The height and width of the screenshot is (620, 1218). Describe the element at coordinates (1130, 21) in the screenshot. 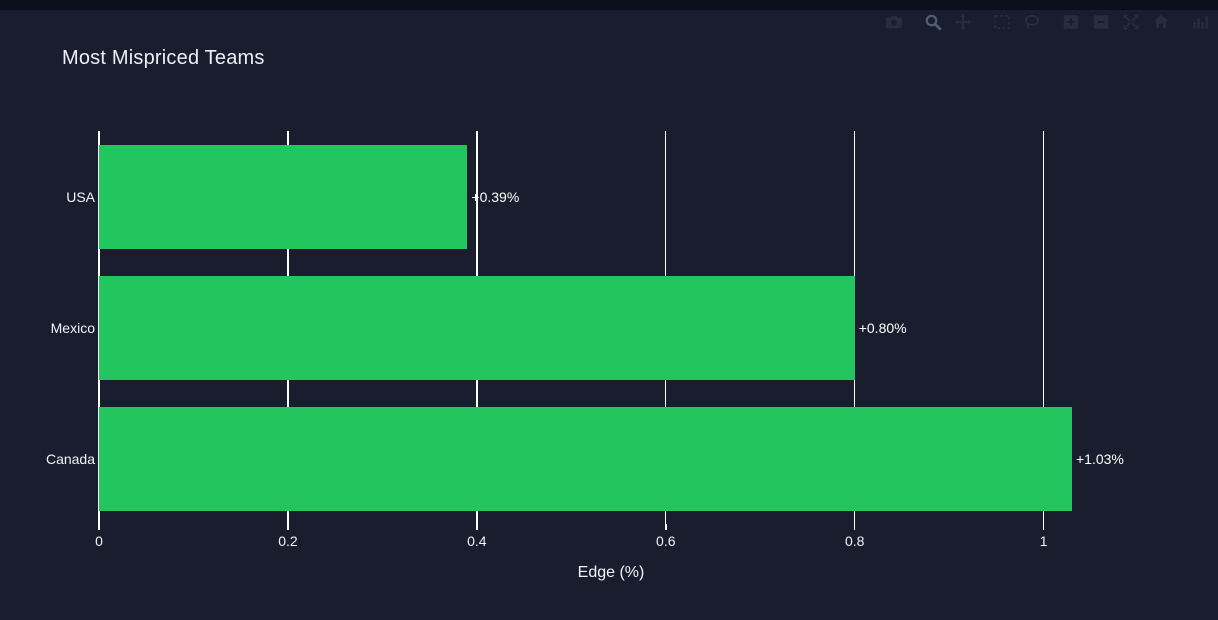

I see `autoscale-icon` at that location.